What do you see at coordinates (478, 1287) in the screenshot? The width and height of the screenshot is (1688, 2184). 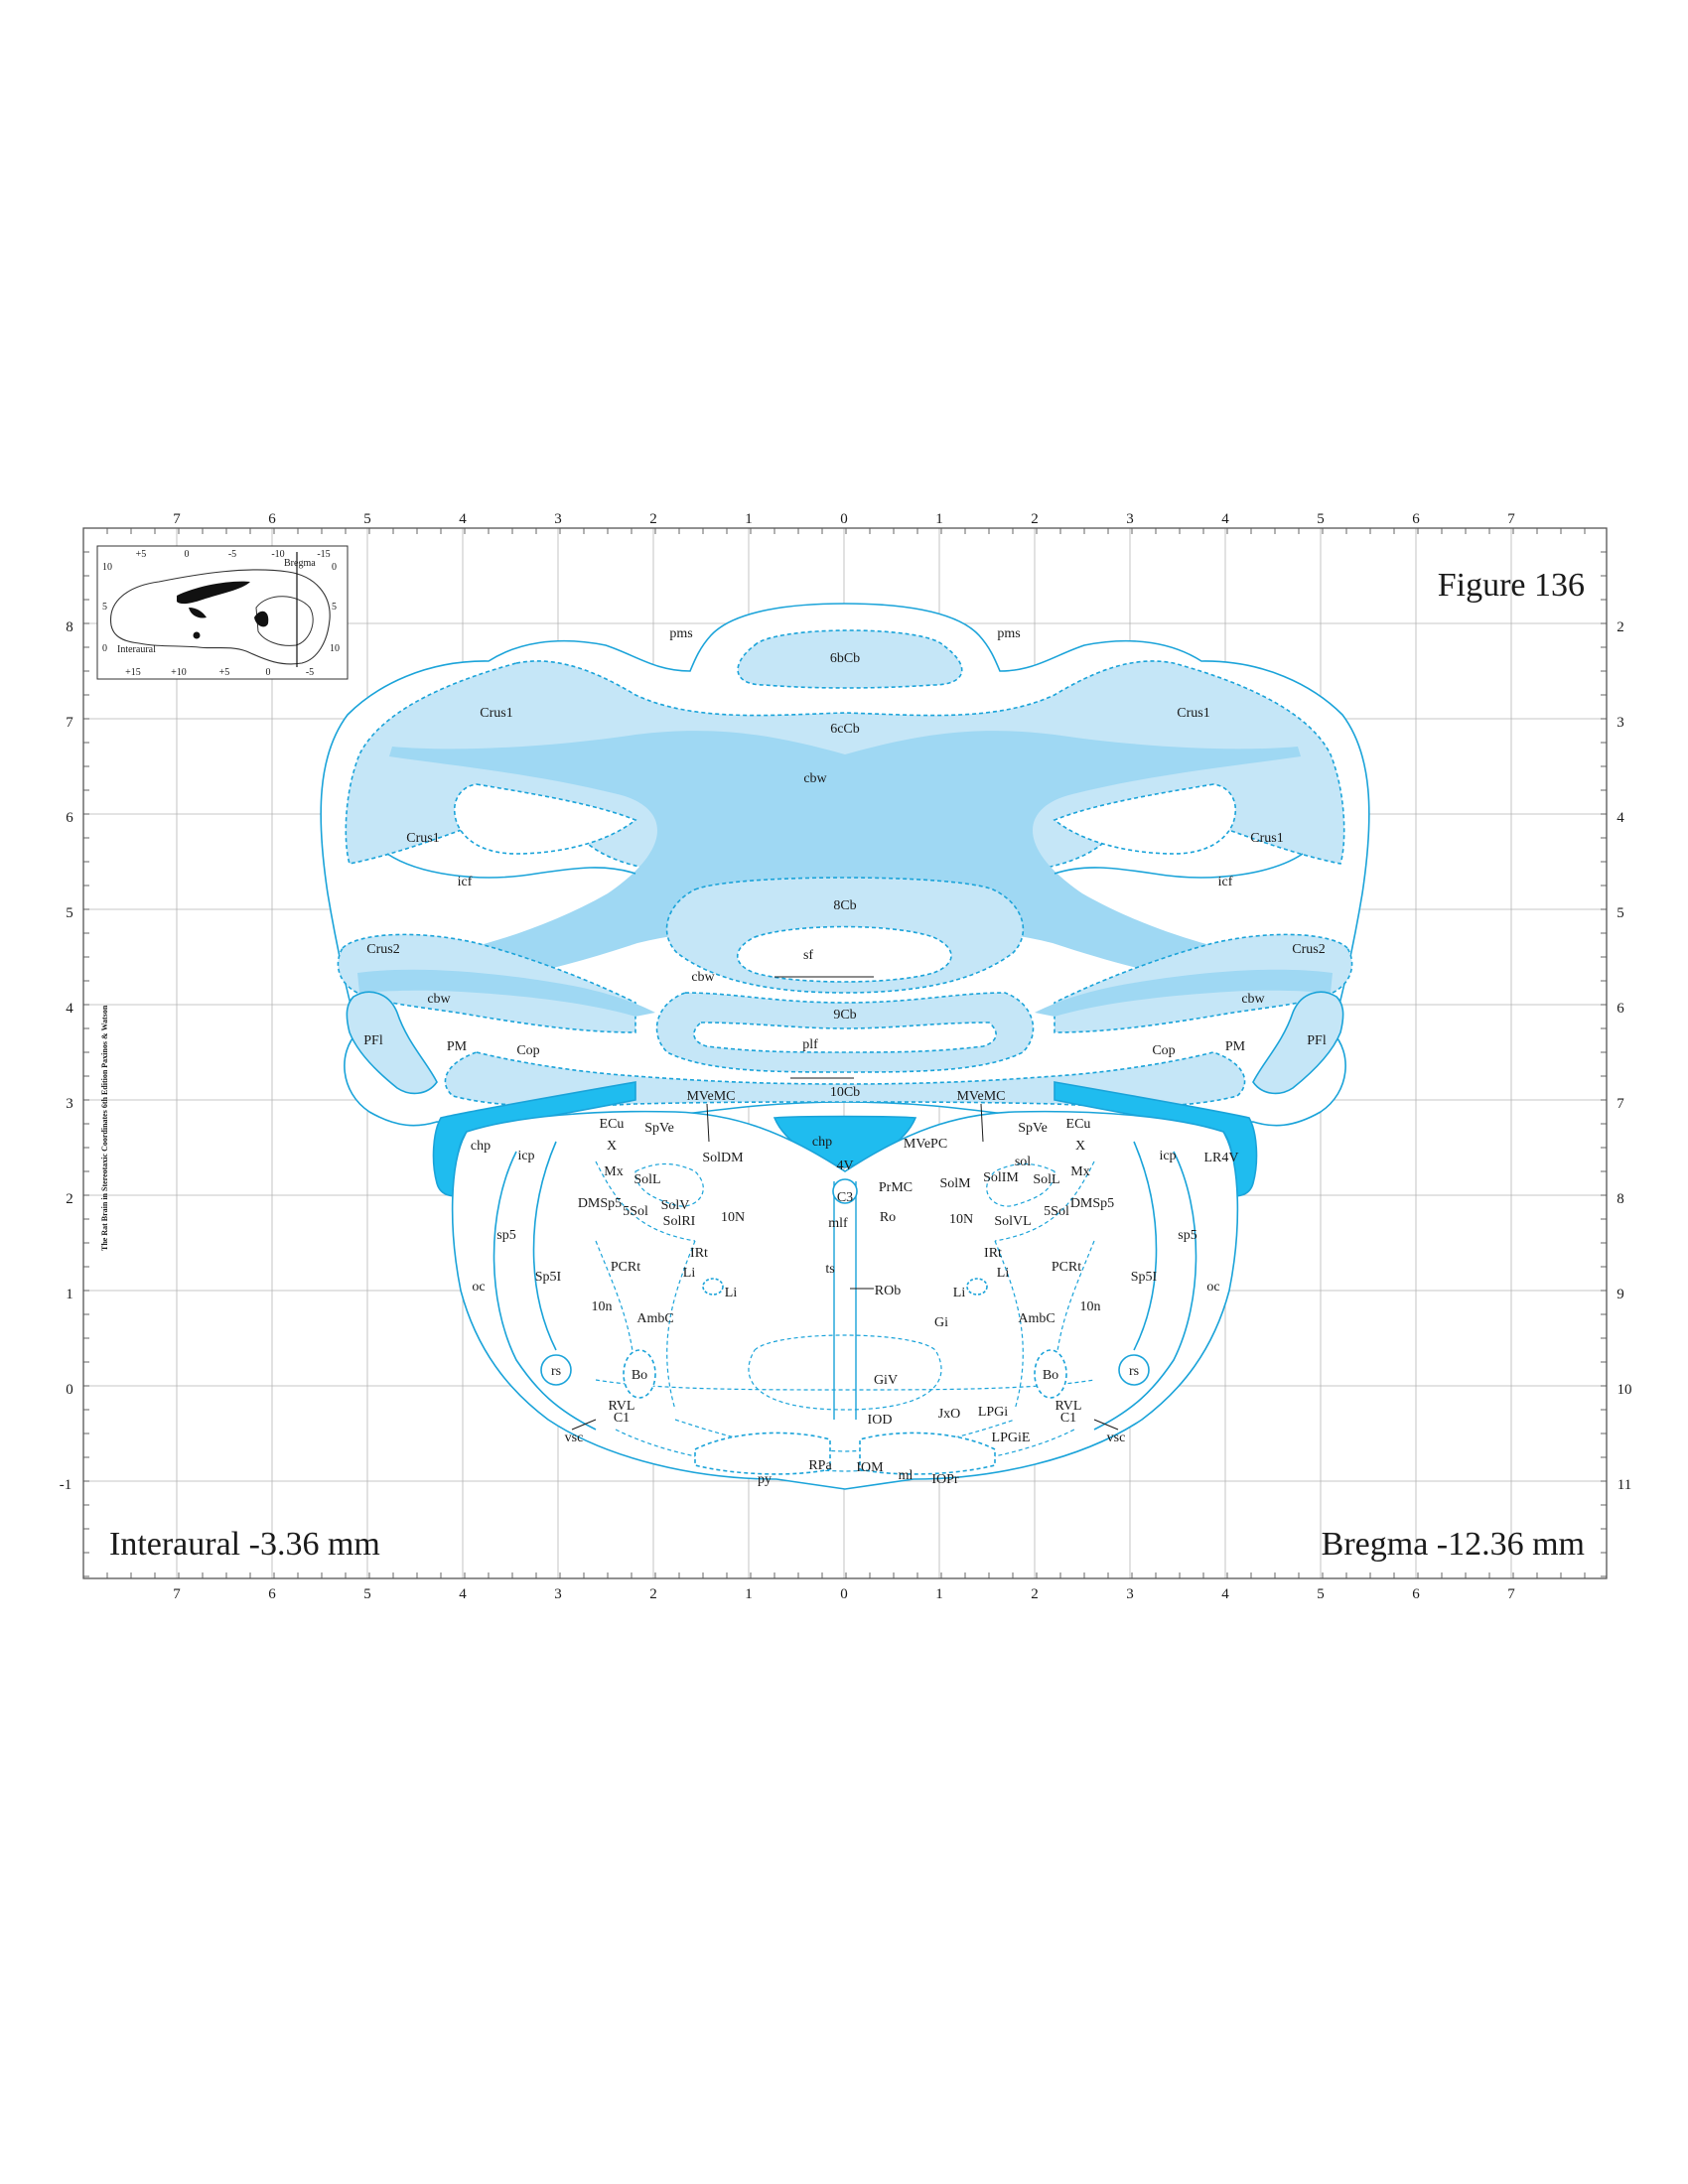 I see `label-oc-l: oc` at bounding box center [478, 1287].